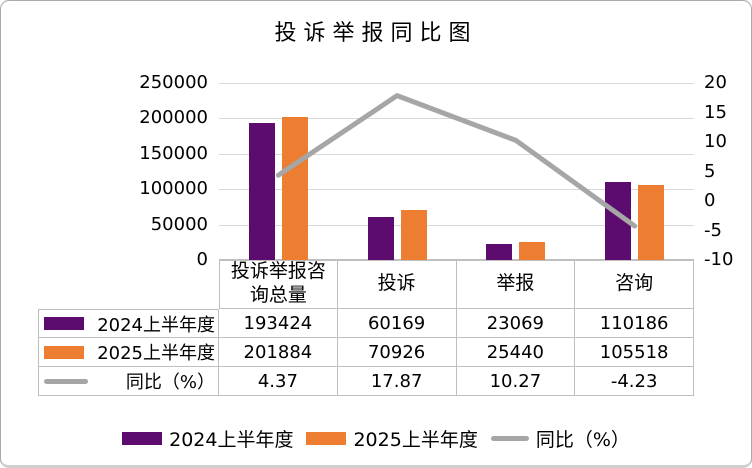 The height and width of the screenshot is (468, 752). I want to click on right-axis-tick-label: 20, so click(715, 82).